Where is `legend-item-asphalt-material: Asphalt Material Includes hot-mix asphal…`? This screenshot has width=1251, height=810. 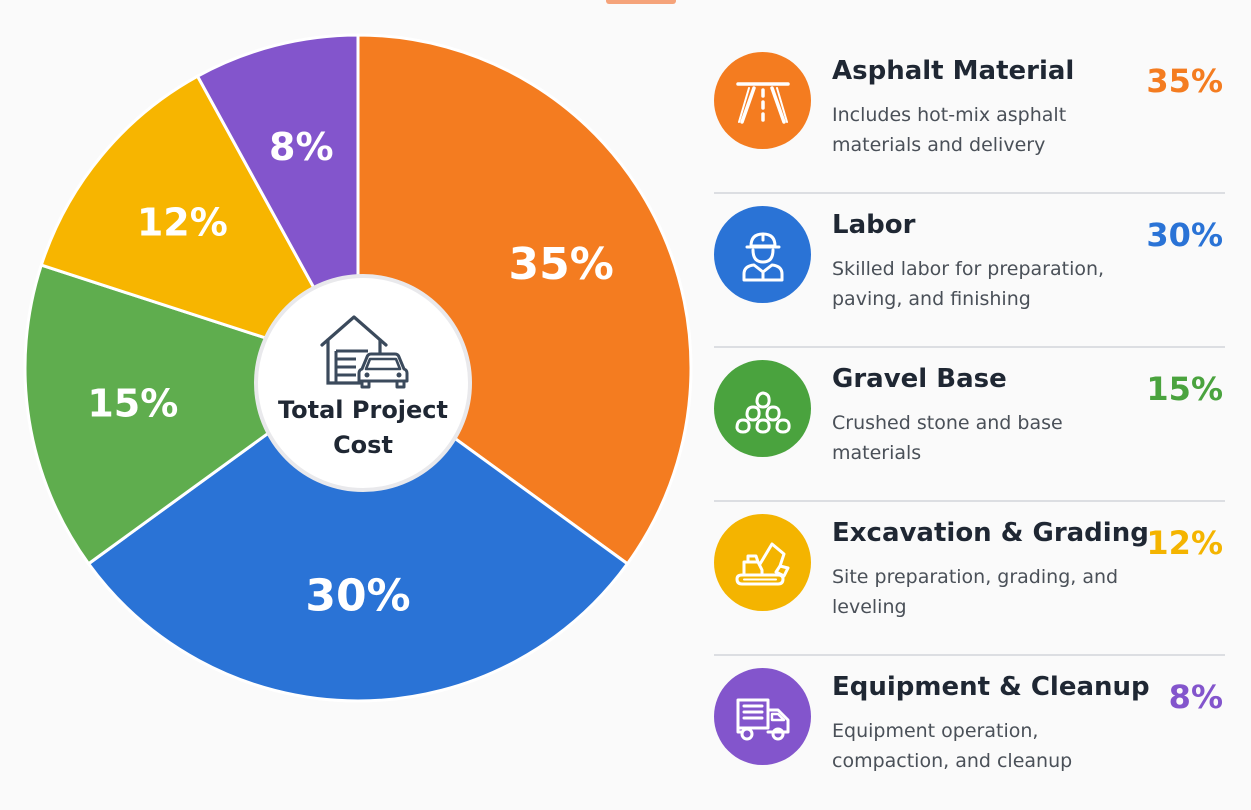 legend-item-asphalt-material: Asphalt Material Includes hot-mix asphal… is located at coordinates (969, 117).